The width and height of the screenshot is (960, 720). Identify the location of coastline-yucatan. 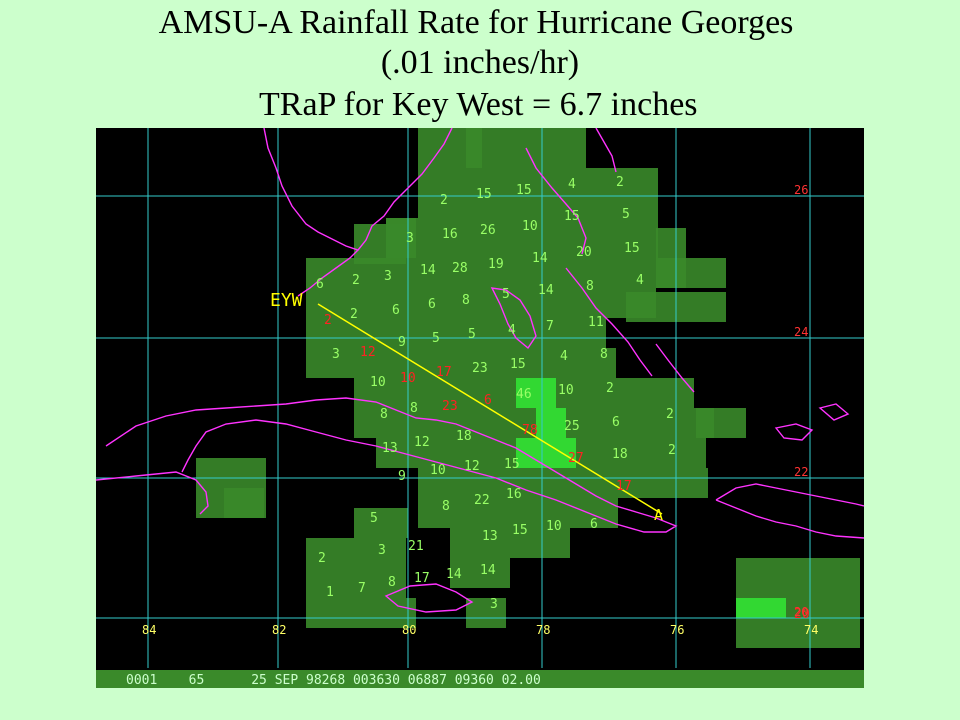
(152, 493).